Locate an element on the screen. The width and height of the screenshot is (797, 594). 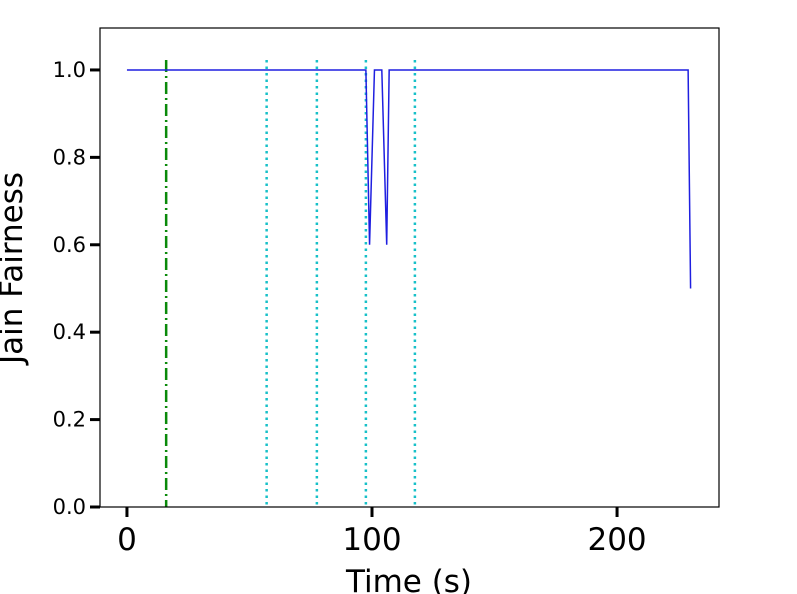
y-tick-label: 1.0 is located at coordinates (69, 70).